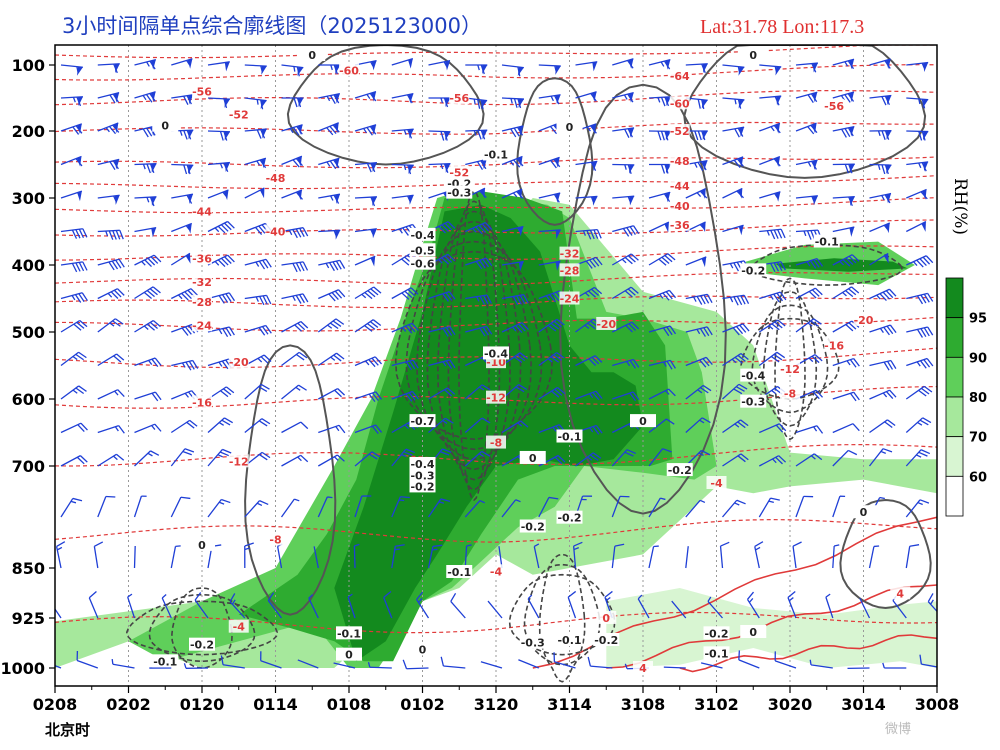 The width and height of the screenshot is (1000, 750). What do you see at coordinates (238, 626) in the screenshot?
I see `temperature-label: -4` at bounding box center [238, 626].